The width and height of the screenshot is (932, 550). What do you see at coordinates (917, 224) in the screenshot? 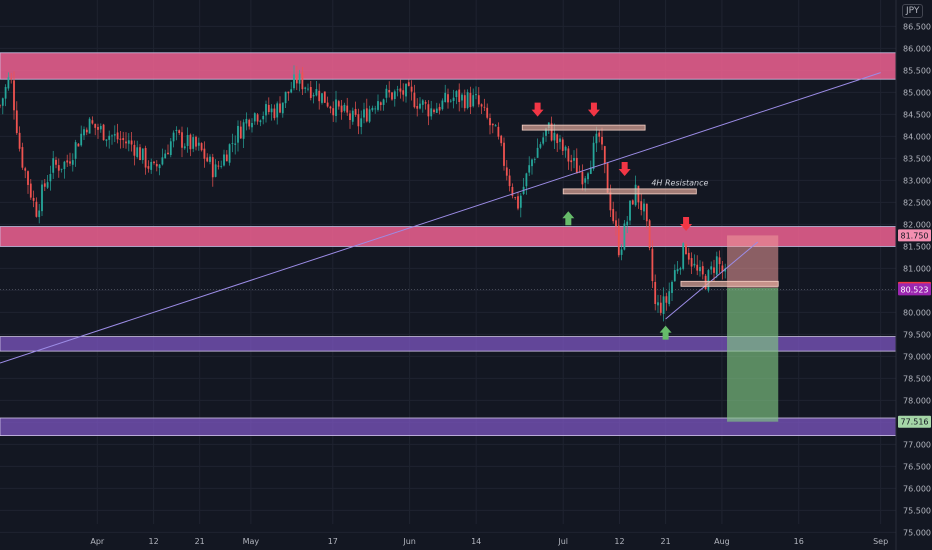
I see `y-tick-label: 82.000` at bounding box center [917, 224].